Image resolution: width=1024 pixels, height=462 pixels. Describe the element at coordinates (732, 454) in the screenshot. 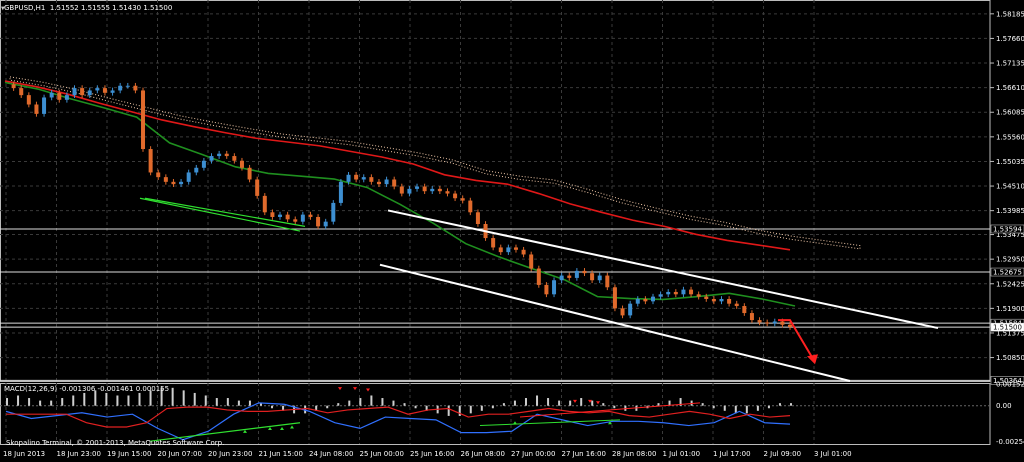

I see `time-axis-label: 1 Jul 17:00` at that location.